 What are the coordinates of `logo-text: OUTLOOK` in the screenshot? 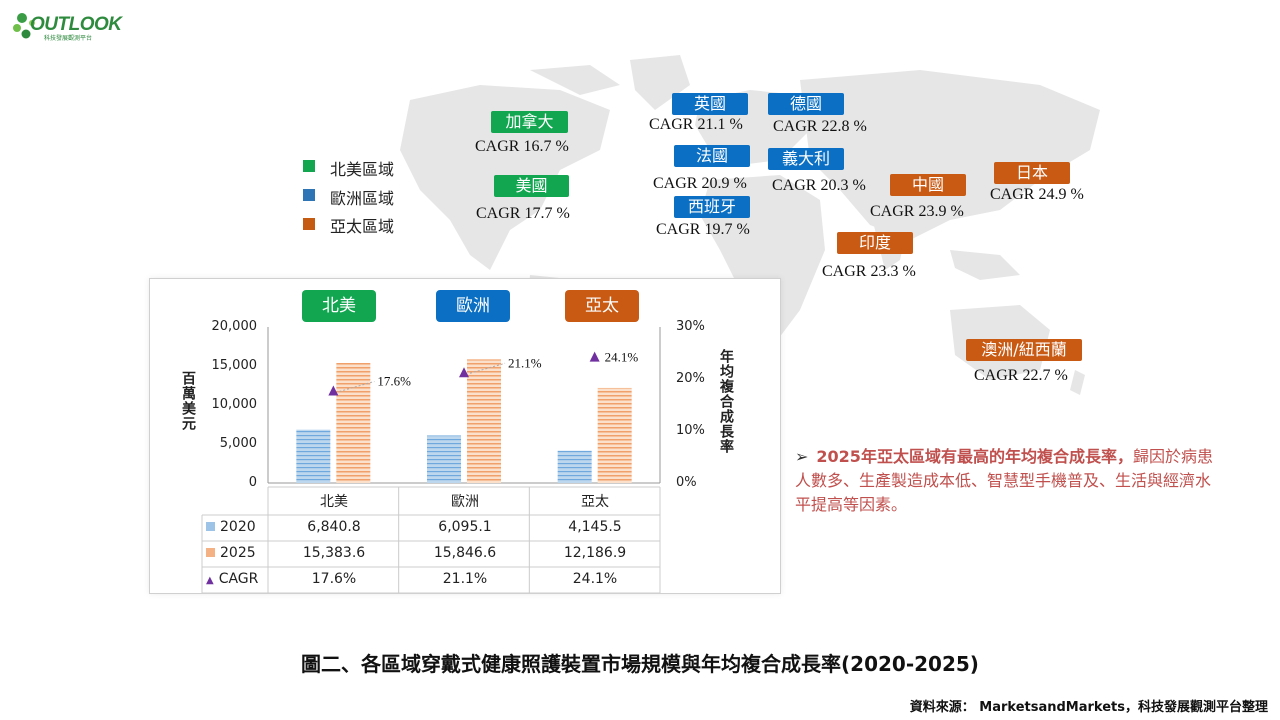 It's located at (76, 24).